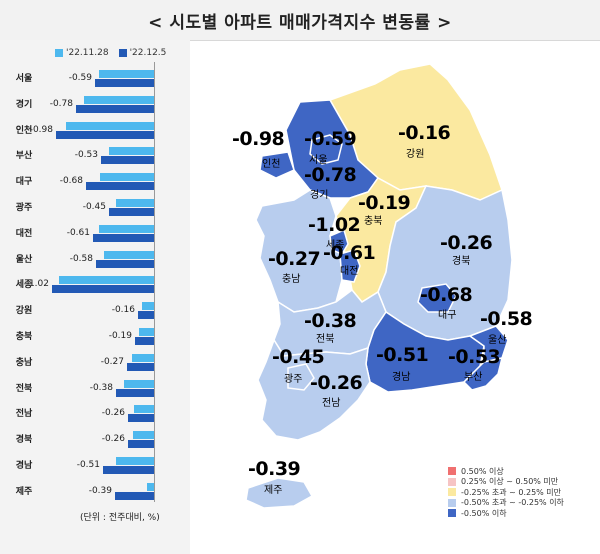 This screenshot has height=554, width=600. I want to click on bar-data-label: -0.26, so click(113, 413).